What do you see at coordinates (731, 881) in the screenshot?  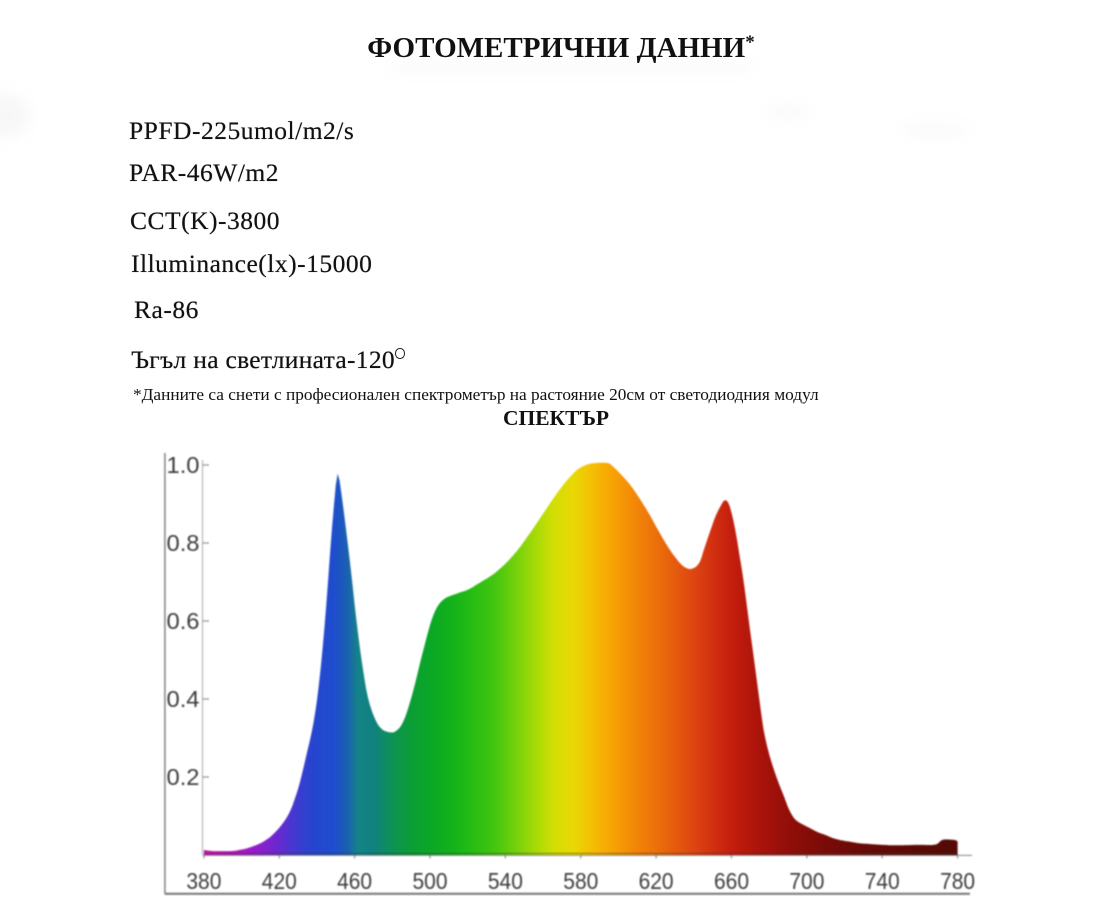 I see `svg-text: 660` at bounding box center [731, 881].